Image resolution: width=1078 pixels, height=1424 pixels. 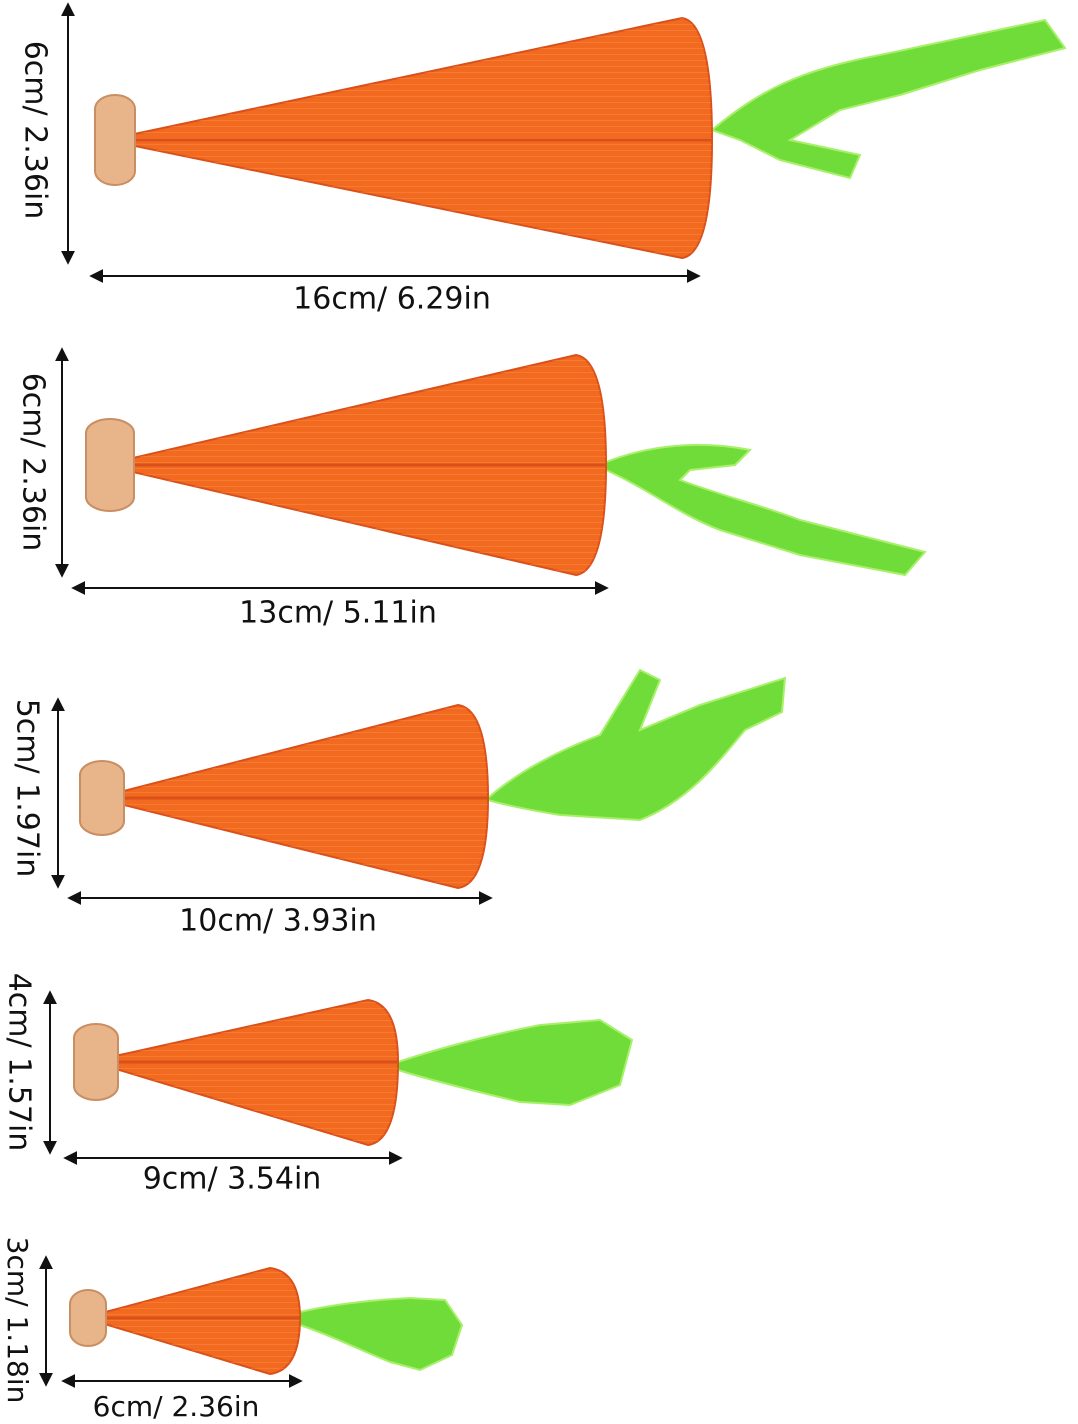 What do you see at coordinates (19, 1062) in the screenshot?
I see `height-label: 4cm/ 1.57in` at bounding box center [19, 1062].